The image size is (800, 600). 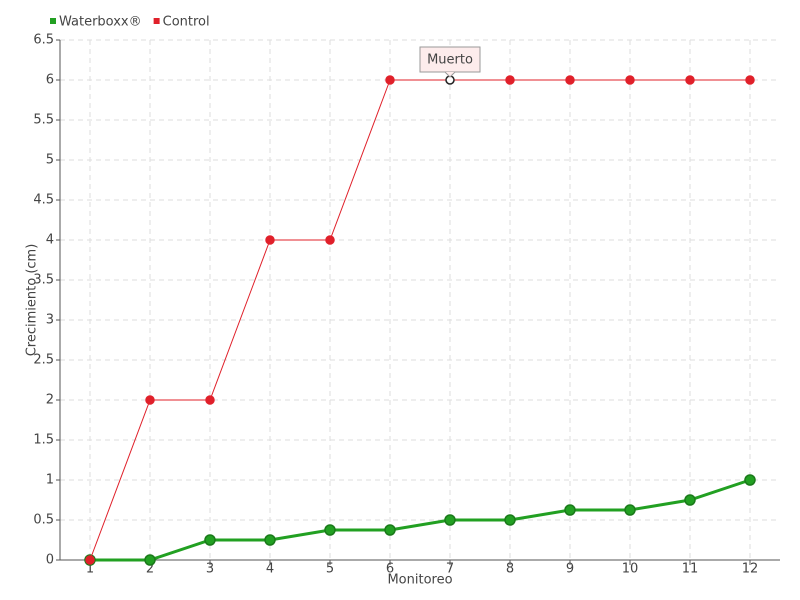 I want to click on annotation-box, so click(x=450, y=59).